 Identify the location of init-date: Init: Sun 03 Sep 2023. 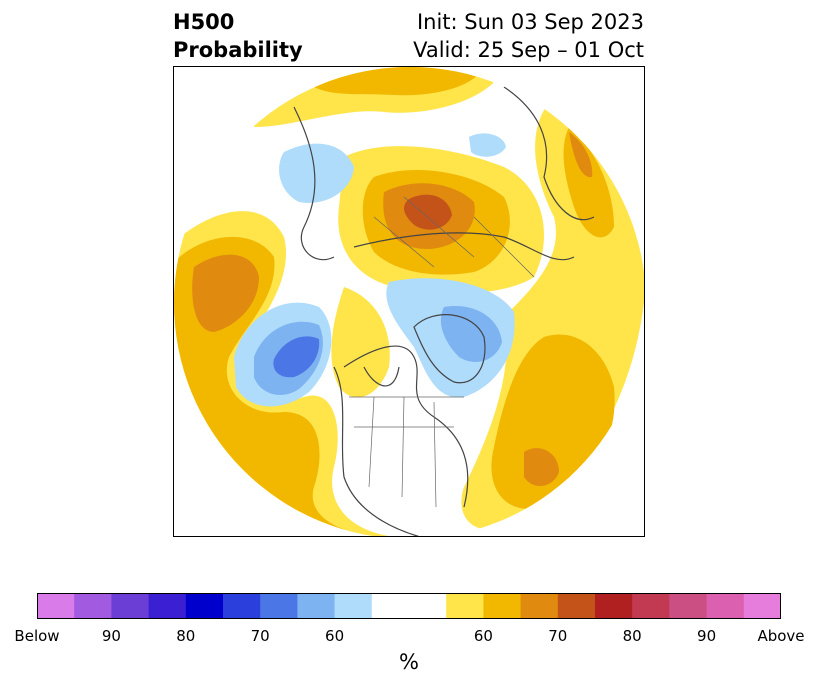
(530, 22).